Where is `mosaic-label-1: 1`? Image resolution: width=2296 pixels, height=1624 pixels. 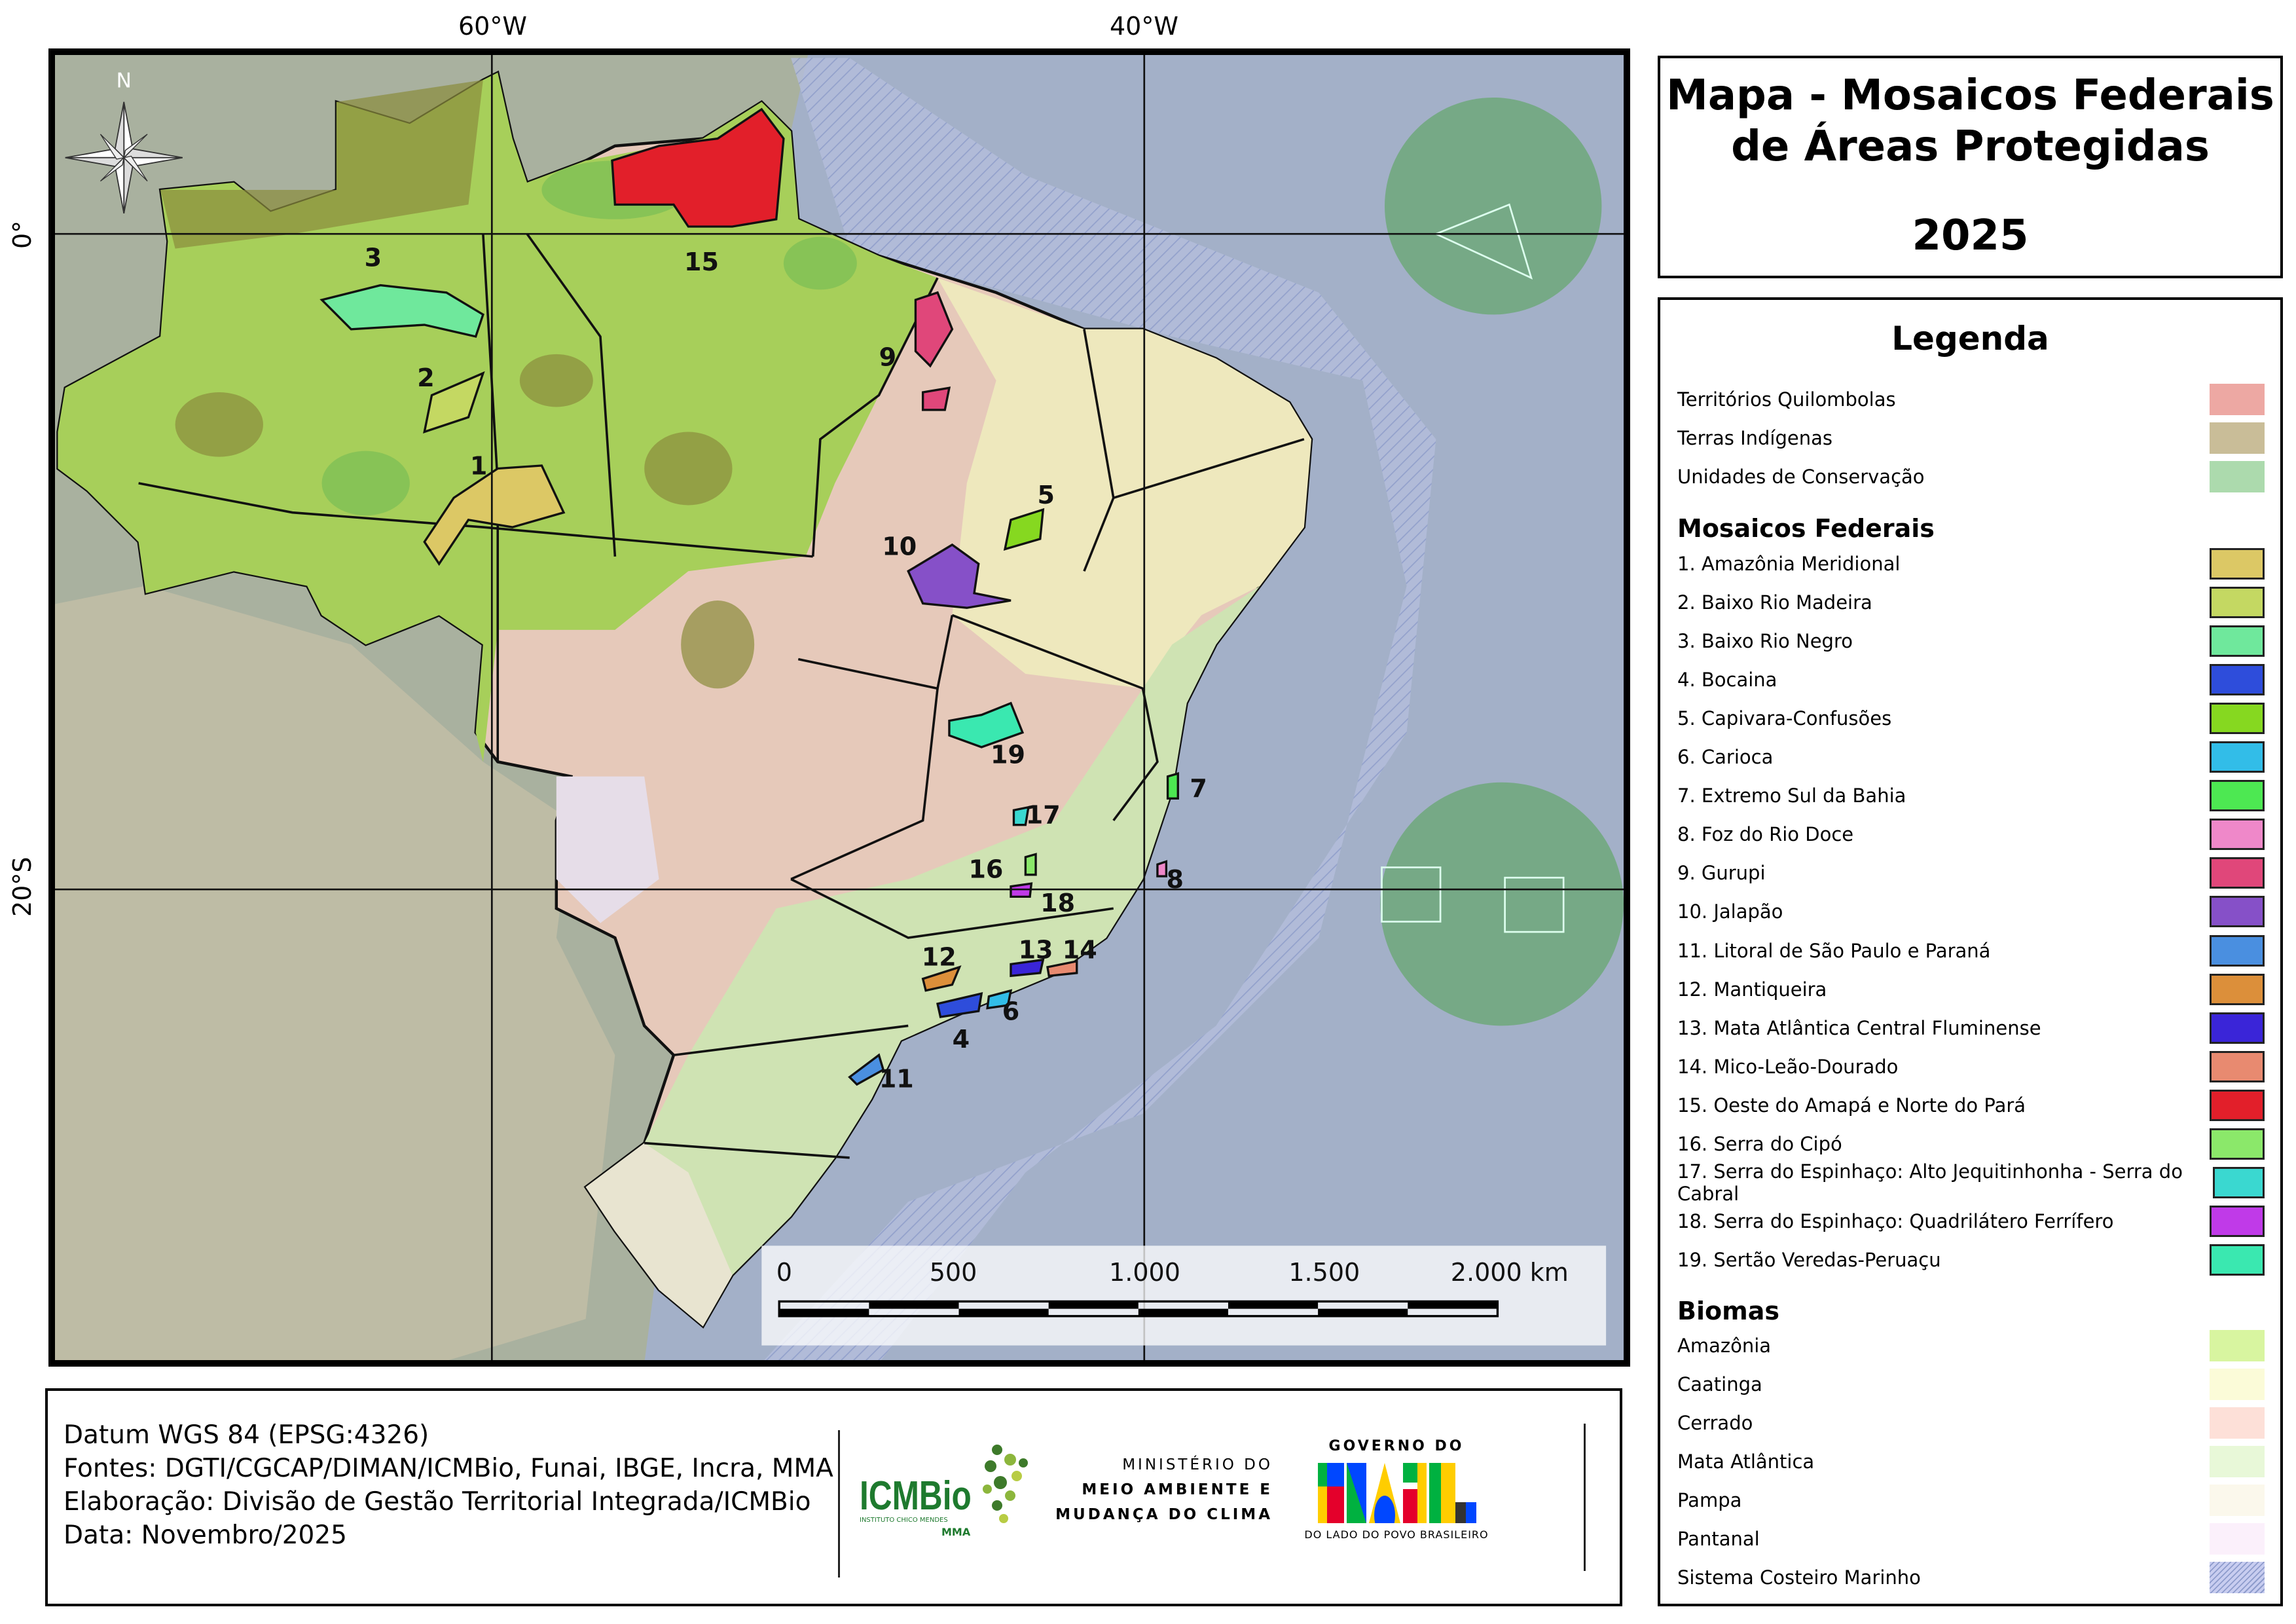 mosaic-label-1: 1 is located at coordinates (478, 465).